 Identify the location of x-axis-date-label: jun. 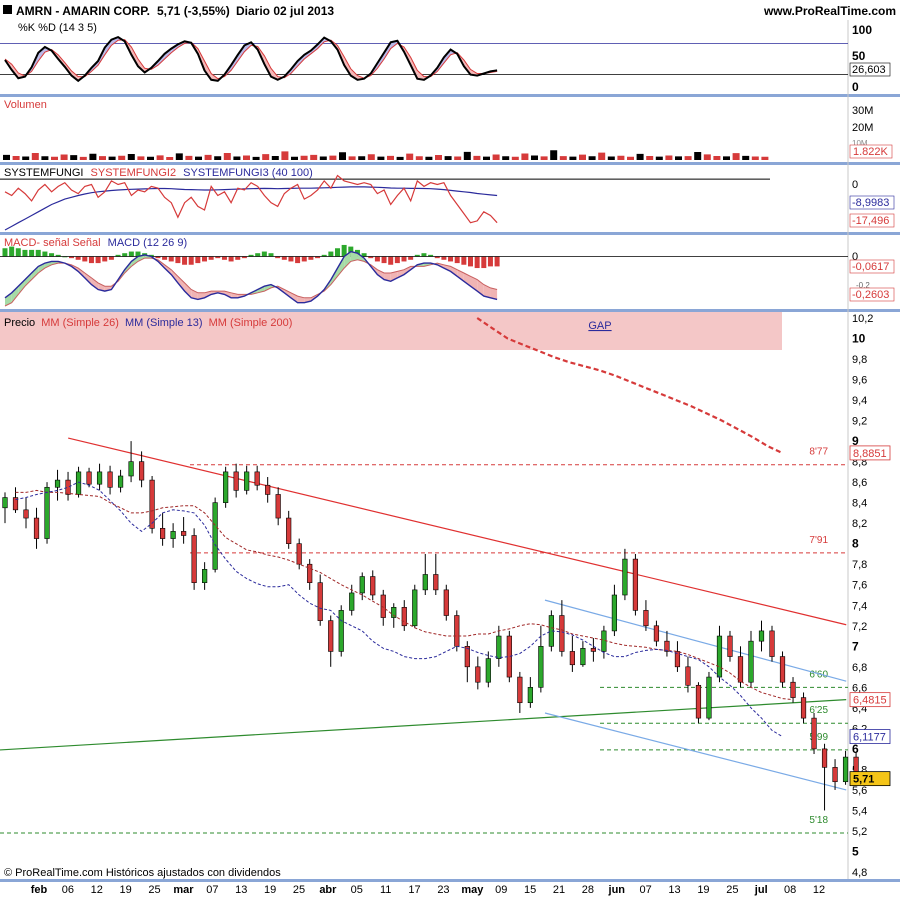
(617, 890).